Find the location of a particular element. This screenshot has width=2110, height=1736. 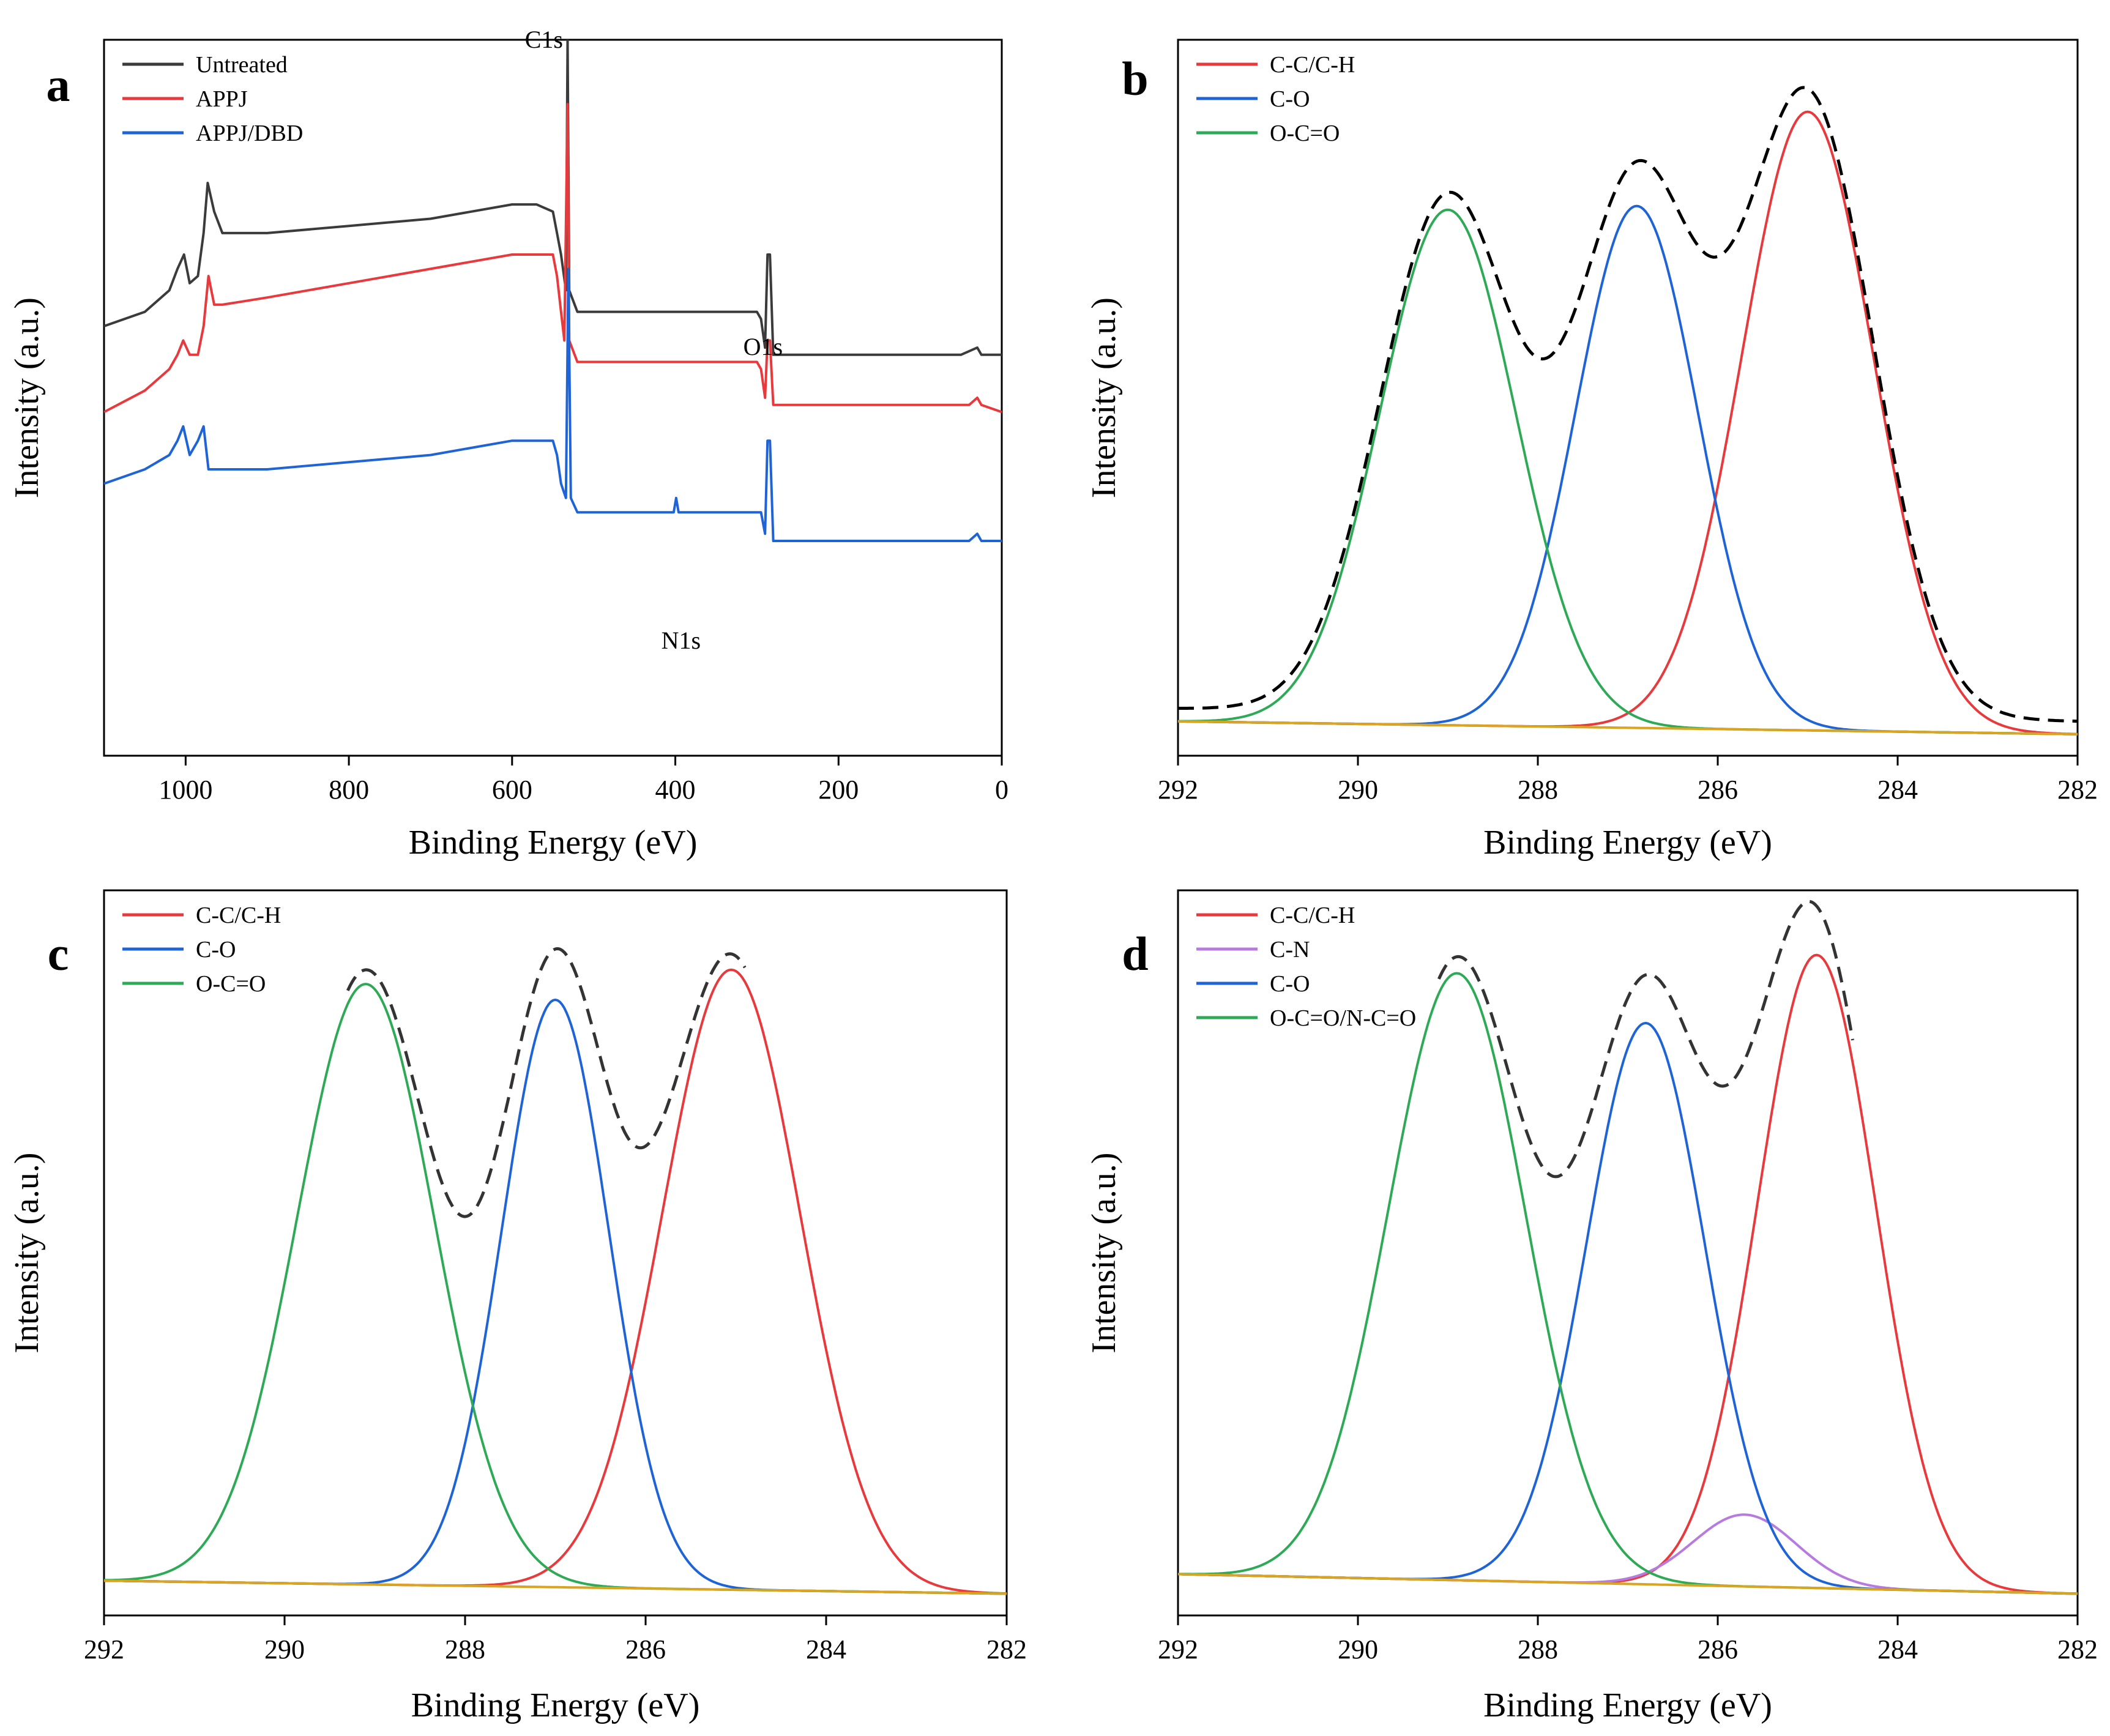

x-tick-label: 400 is located at coordinates (676, 790).